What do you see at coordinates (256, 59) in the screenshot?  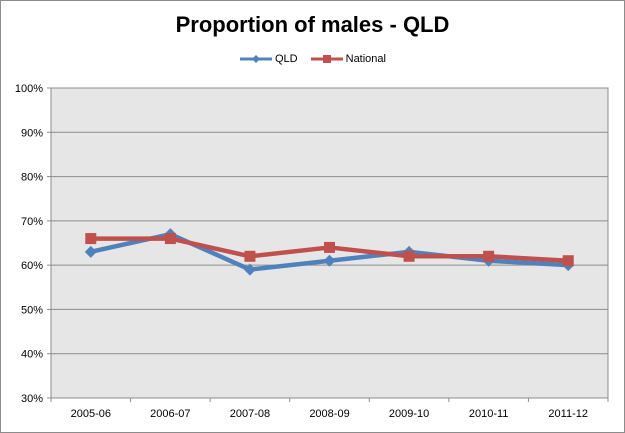 I see `legend-marker-qld` at bounding box center [256, 59].